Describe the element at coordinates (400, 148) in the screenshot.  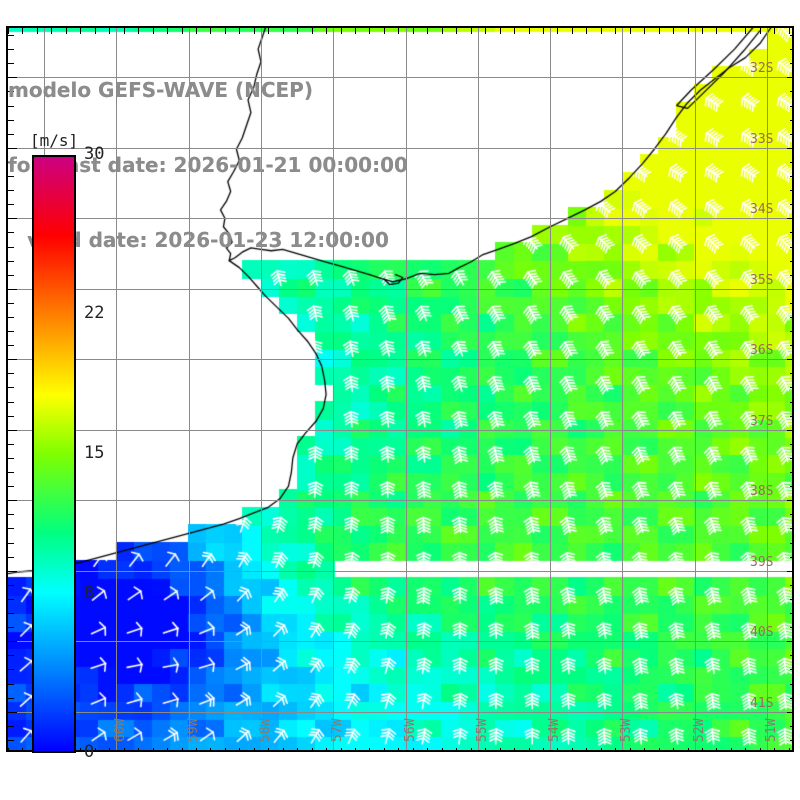
I see `gridline-lat-33S` at that location.